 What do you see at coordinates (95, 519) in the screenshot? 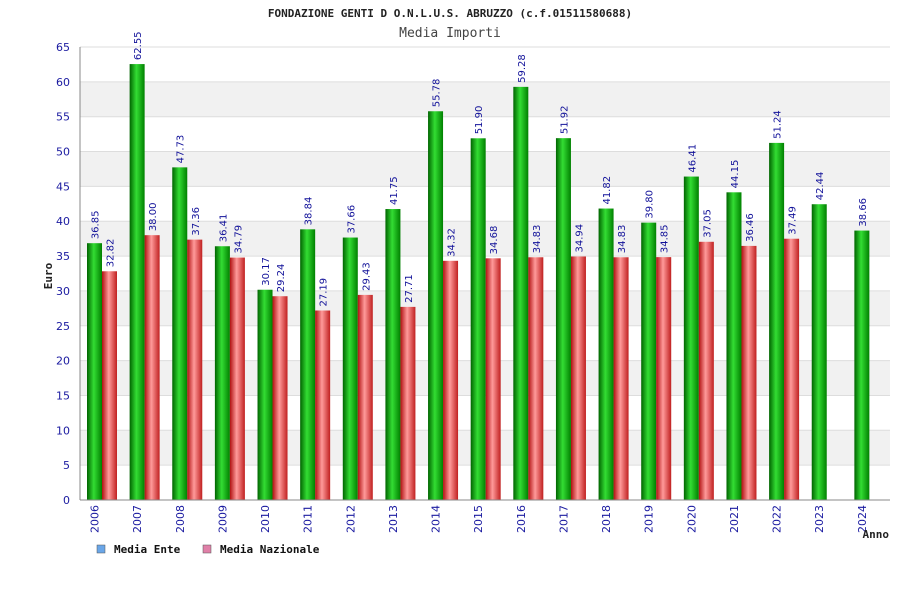
I see `x-tick-label: 2006` at bounding box center [95, 519].